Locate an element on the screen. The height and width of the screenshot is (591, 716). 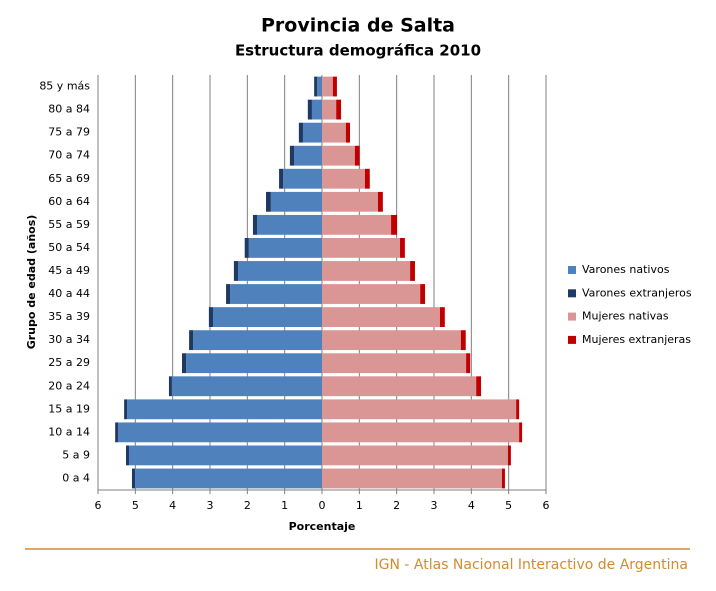
legend-label: Varones extranjeros is located at coordinates (637, 292).